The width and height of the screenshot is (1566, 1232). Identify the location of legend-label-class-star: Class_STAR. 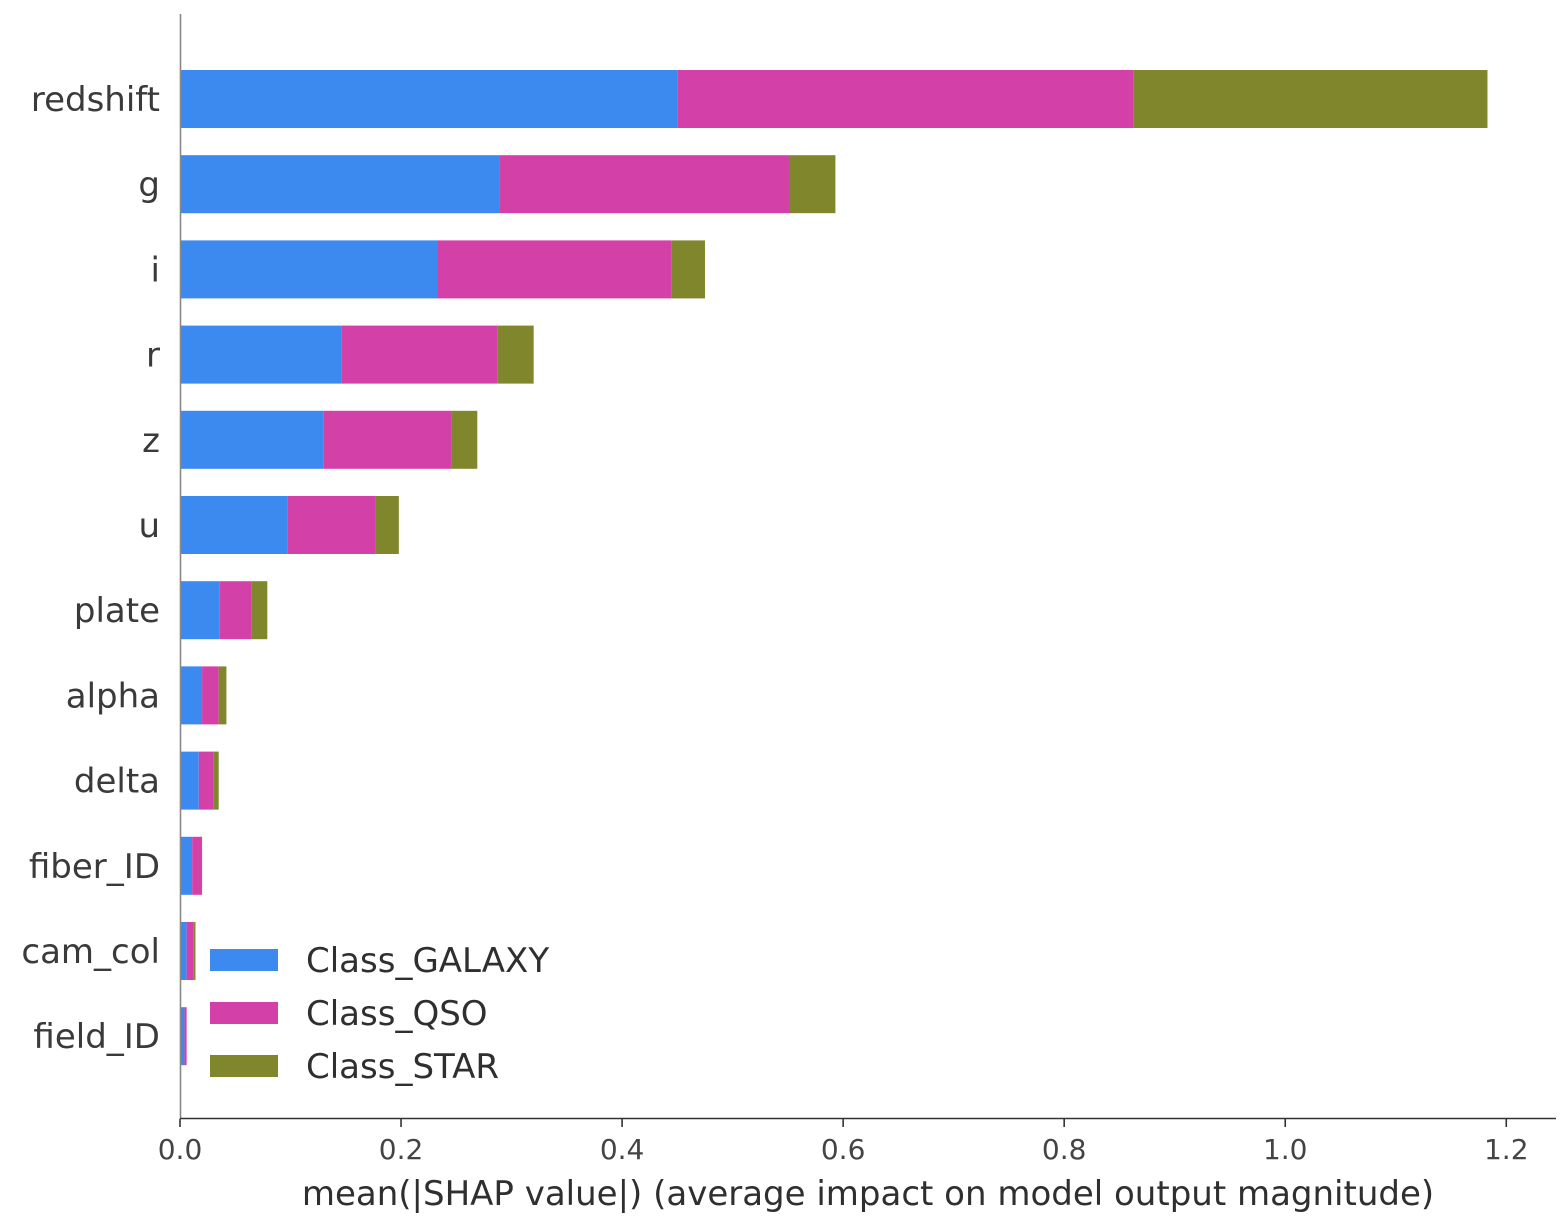
(402, 1067).